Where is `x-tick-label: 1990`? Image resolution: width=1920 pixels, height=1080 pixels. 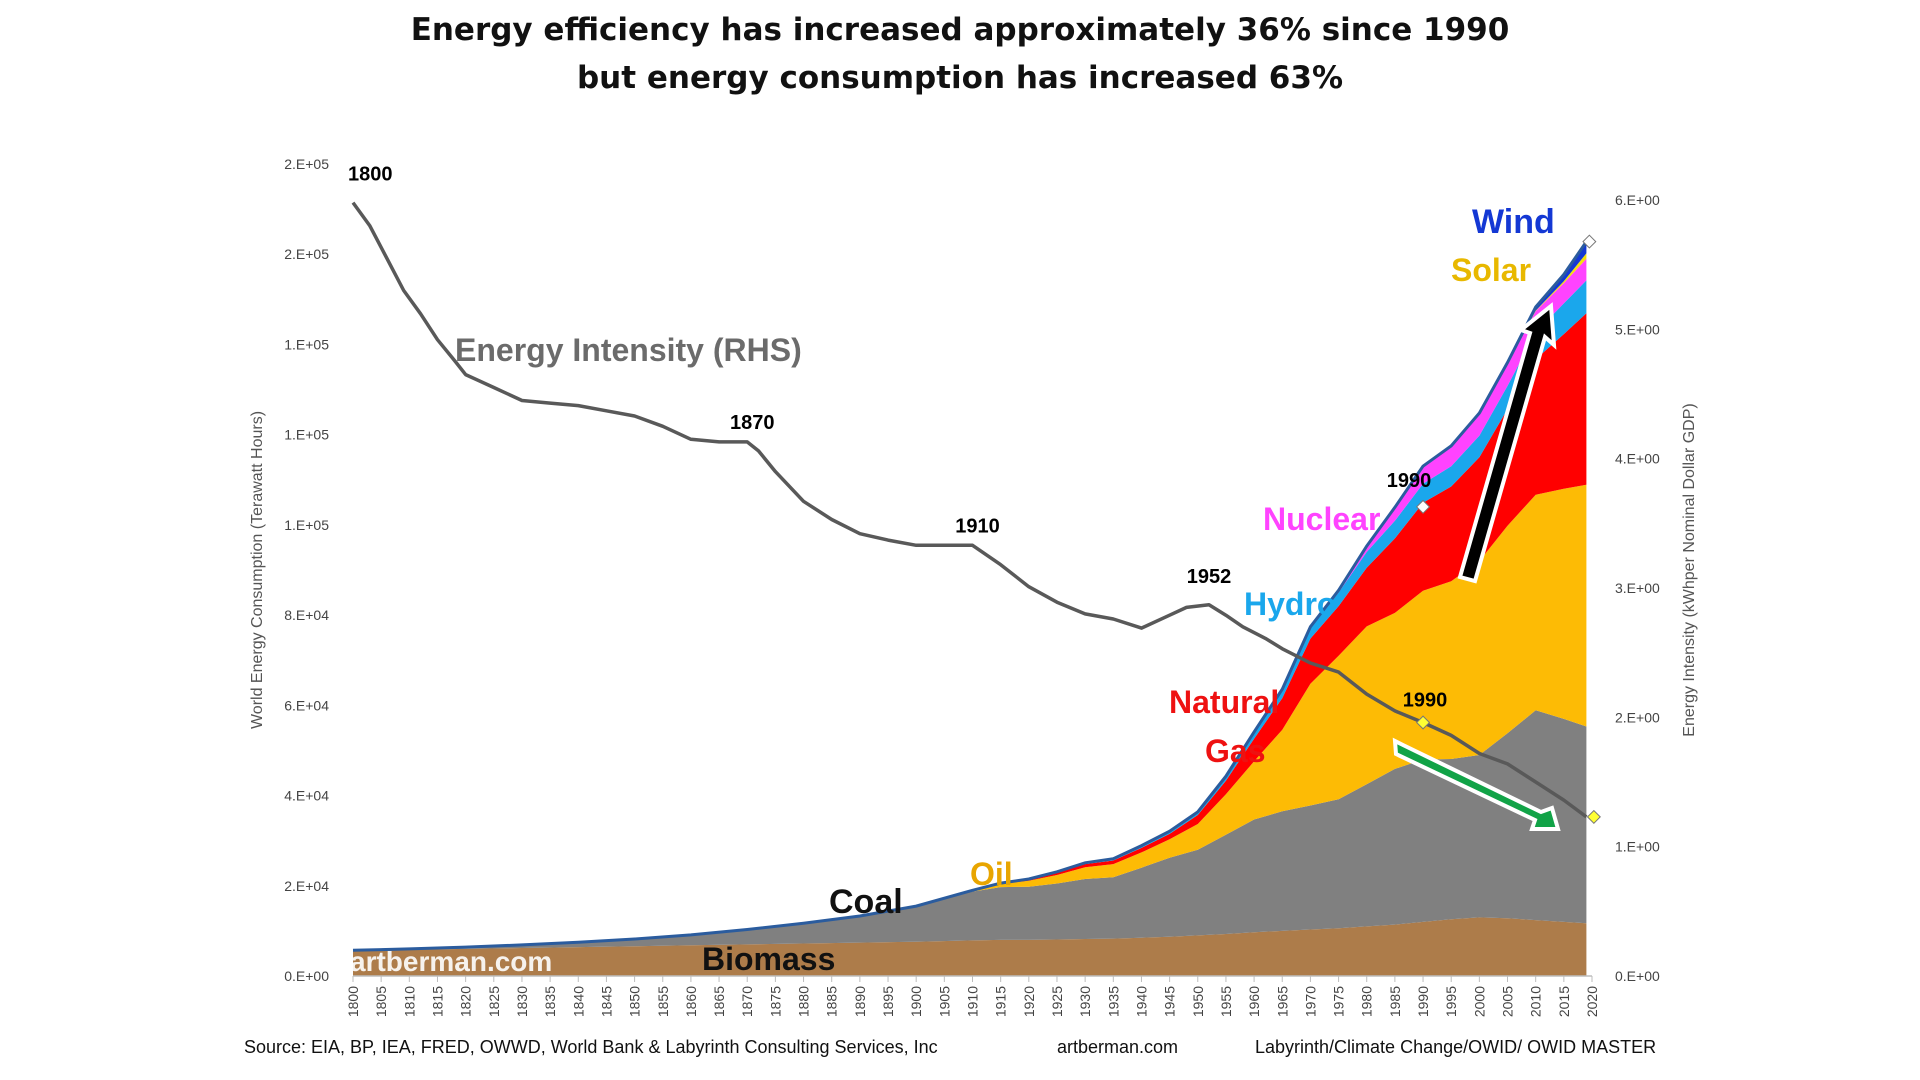 x-tick-label: 1990 is located at coordinates (1423, 1001).